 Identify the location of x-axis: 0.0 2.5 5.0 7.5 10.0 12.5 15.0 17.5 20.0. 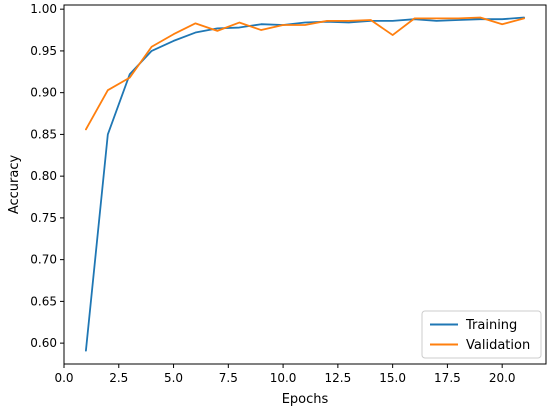
(285, 374).